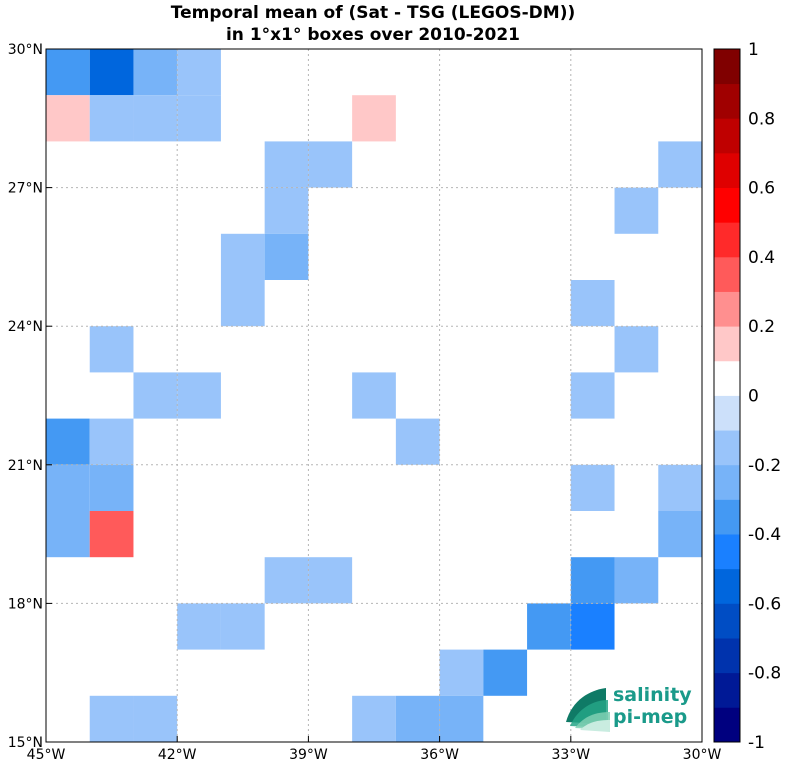 The width and height of the screenshot is (786, 763). I want to click on x-tick-label: 33°W, so click(570, 755).